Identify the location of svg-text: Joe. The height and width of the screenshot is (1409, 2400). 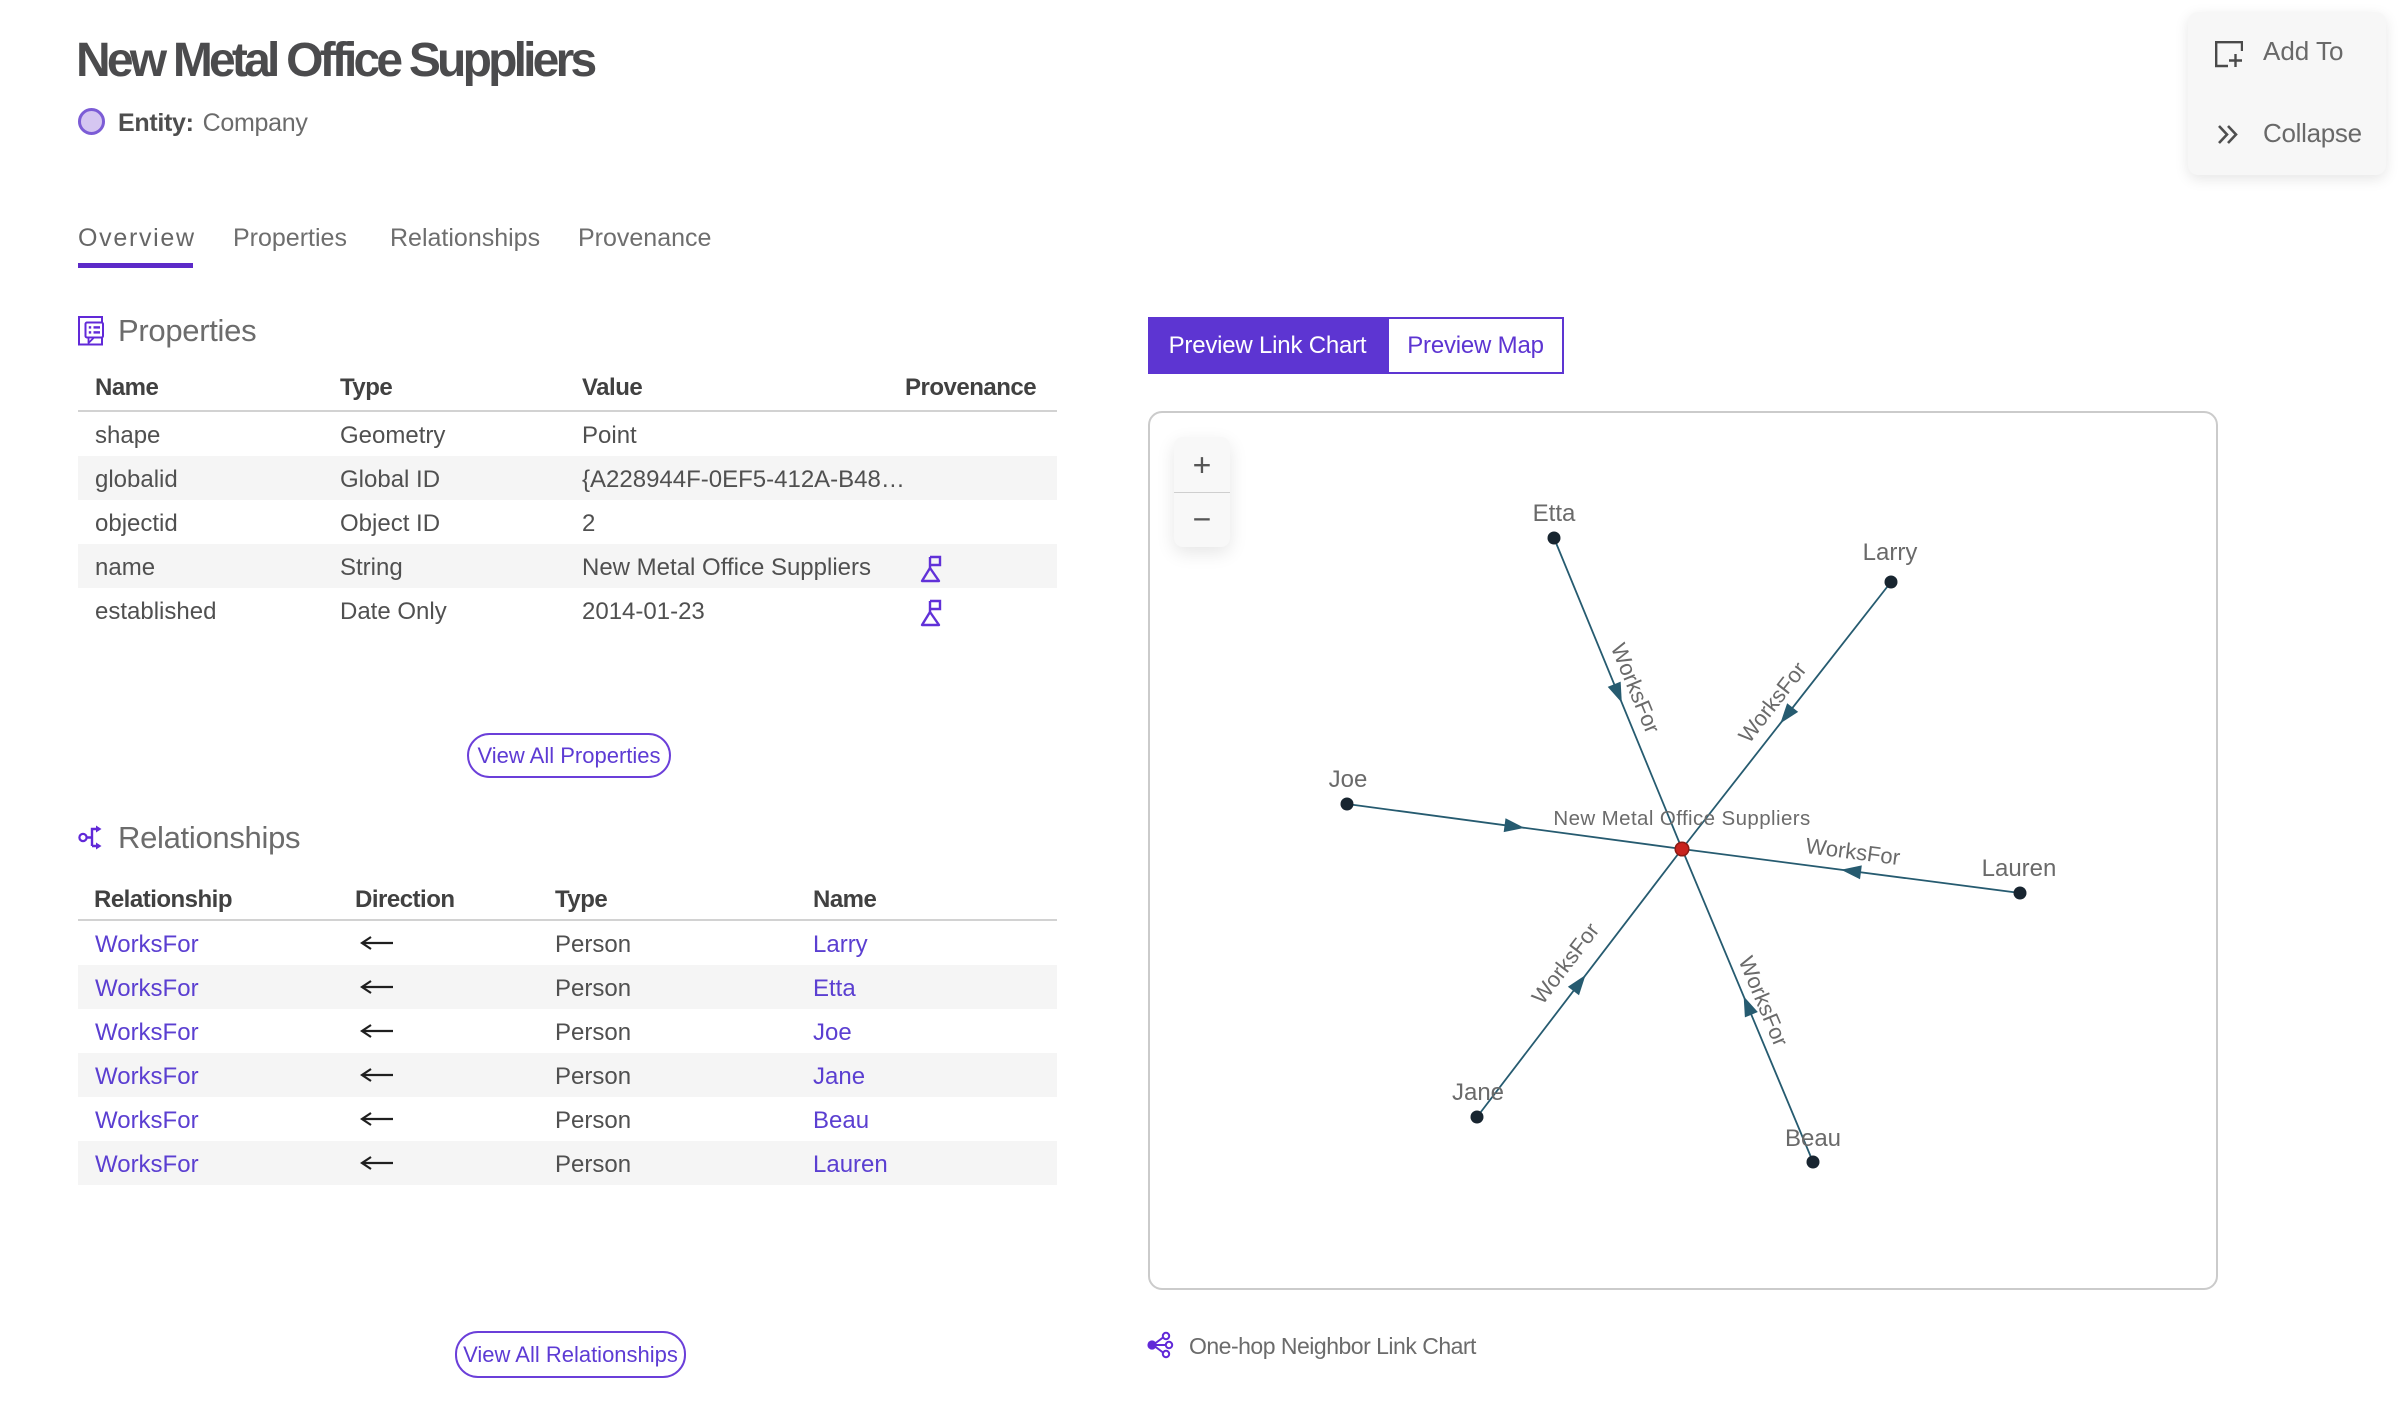
(1348, 779).